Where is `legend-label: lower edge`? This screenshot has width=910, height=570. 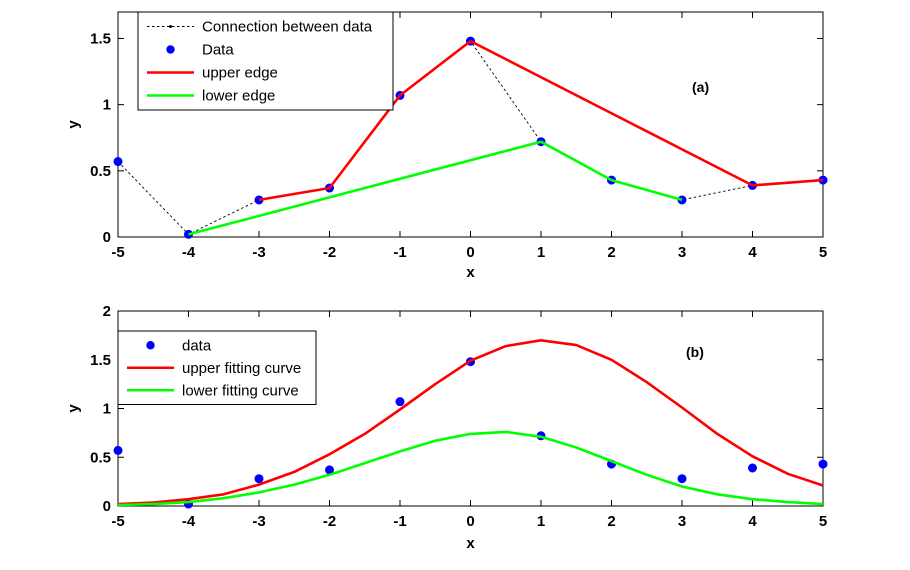
legend-label: lower edge is located at coordinates (238, 96).